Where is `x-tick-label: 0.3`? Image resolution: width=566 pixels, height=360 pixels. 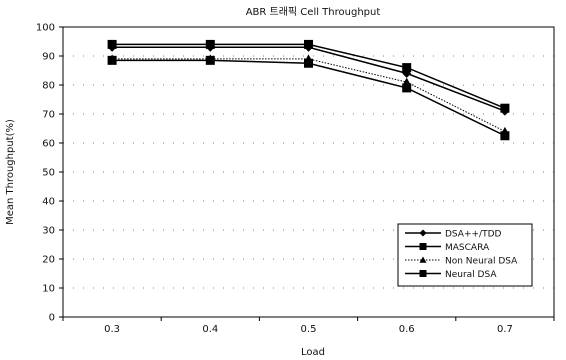
x-tick-label: 0.3 is located at coordinates (112, 329).